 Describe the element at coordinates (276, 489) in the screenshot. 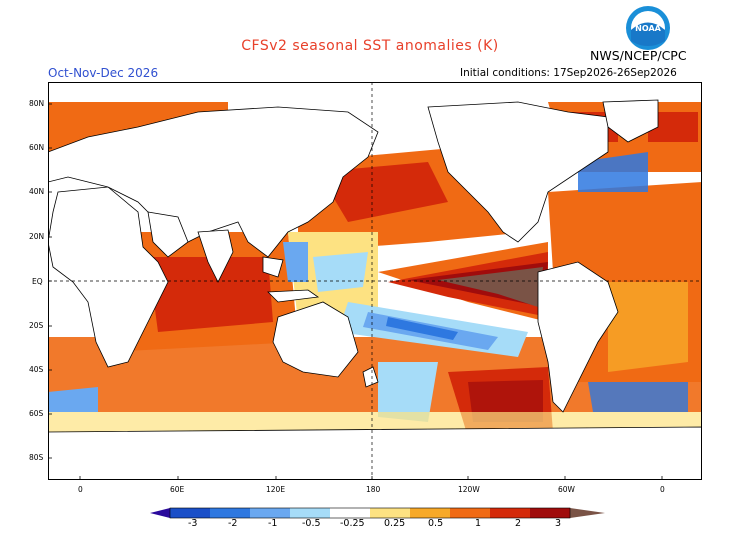

I see `x-label-120e: 120E` at that location.